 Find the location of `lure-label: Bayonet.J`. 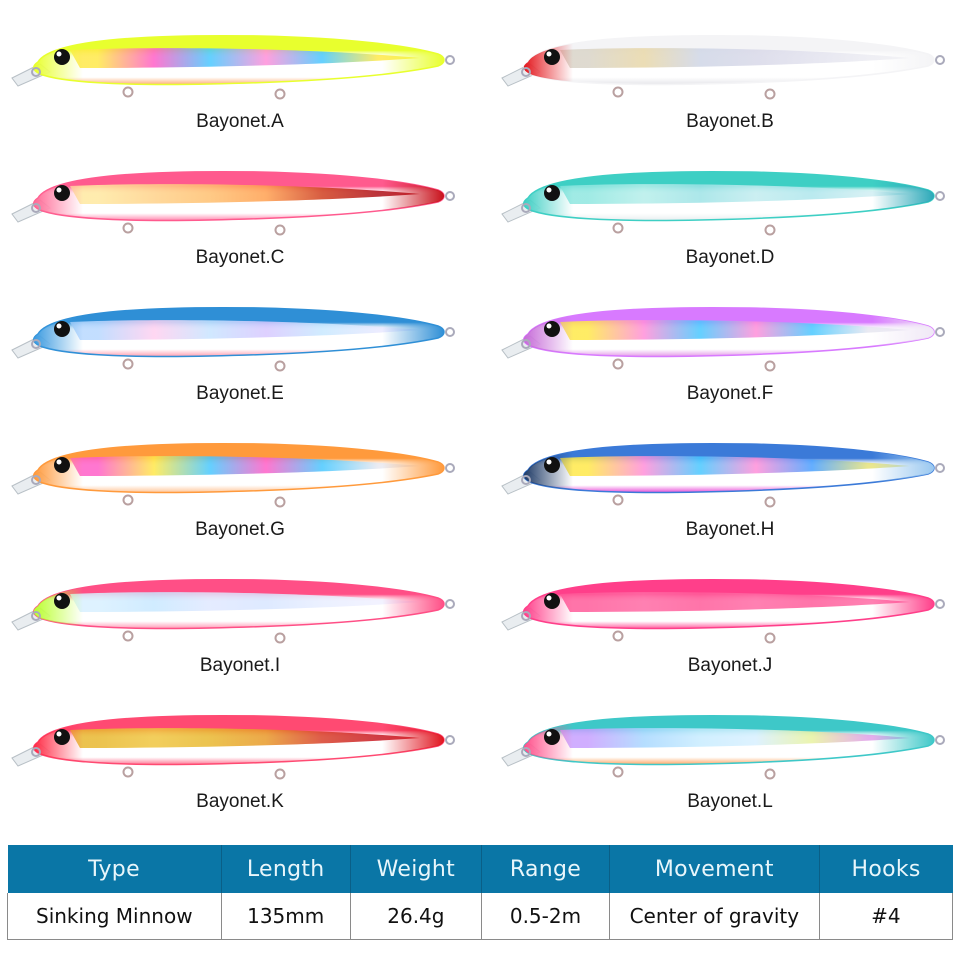

lure-label: Bayonet.J is located at coordinates (730, 665).